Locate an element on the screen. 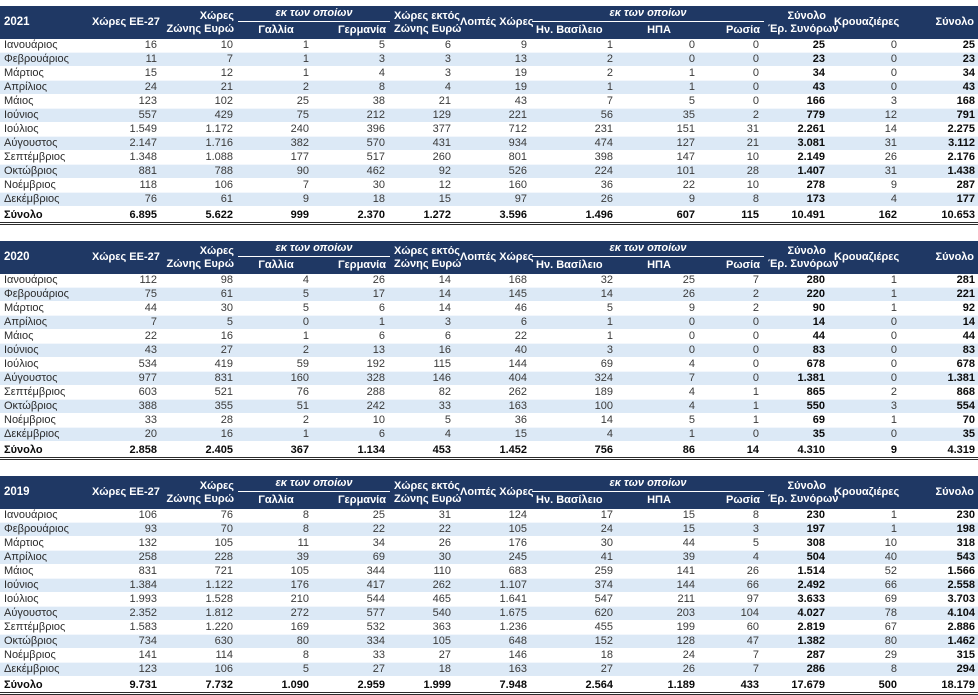 The width and height of the screenshot is (978, 695). value-cell: 791 is located at coordinates (940, 115).